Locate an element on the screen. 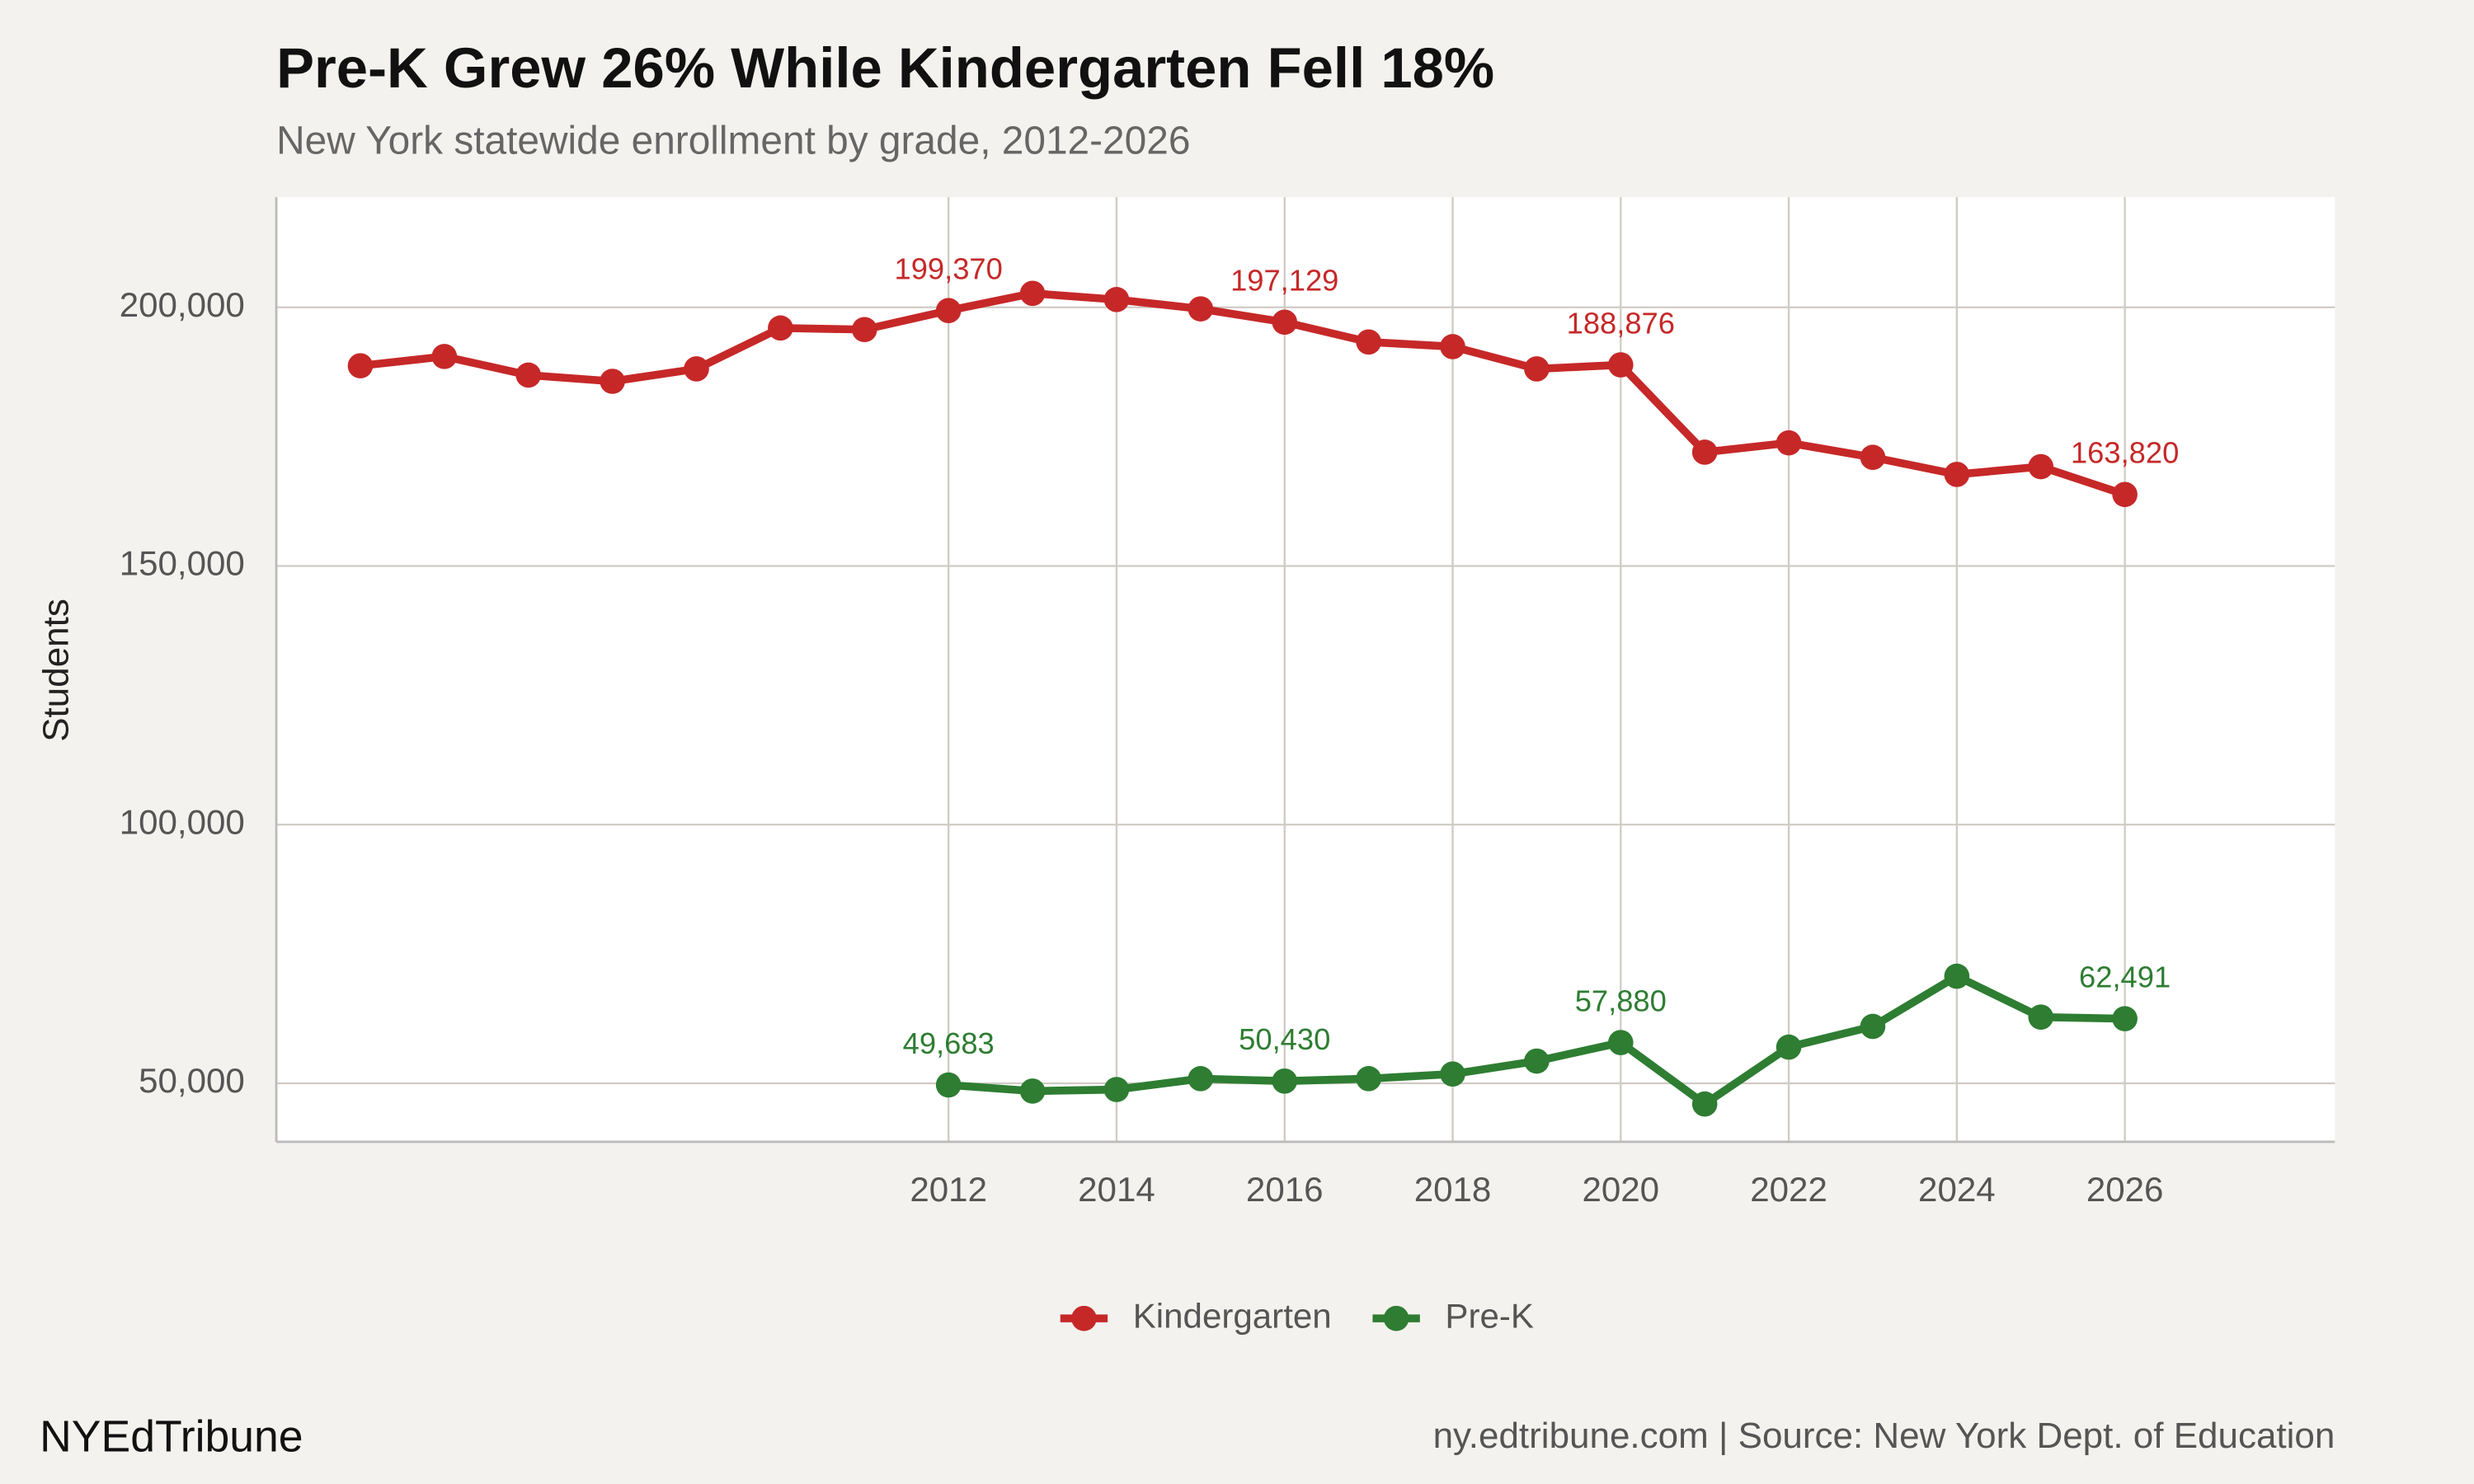 The image size is (2474, 1484). legend-label: Kindergarten is located at coordinates (1232, 1315).